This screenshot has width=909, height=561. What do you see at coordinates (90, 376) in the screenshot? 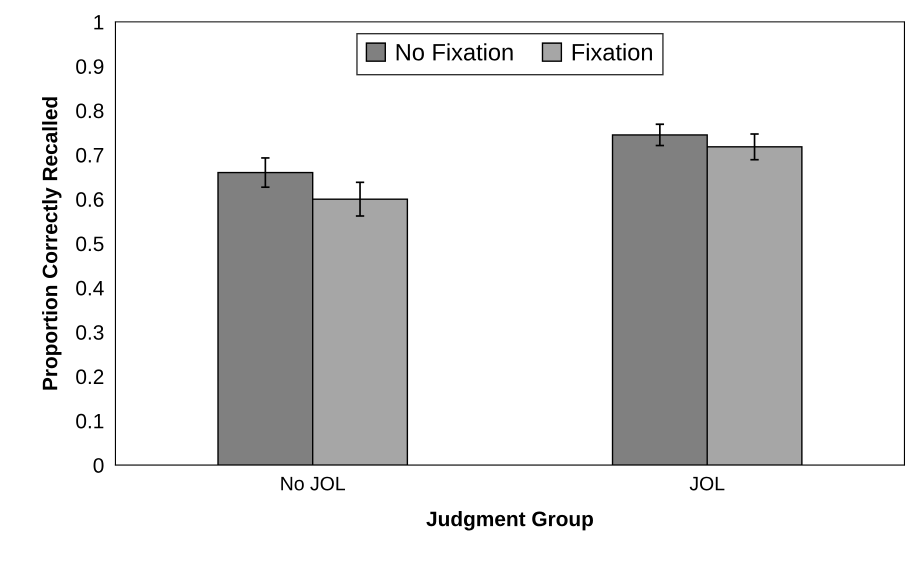
I see `y-tick-label: 0.2` at bounding box center [90, 376].